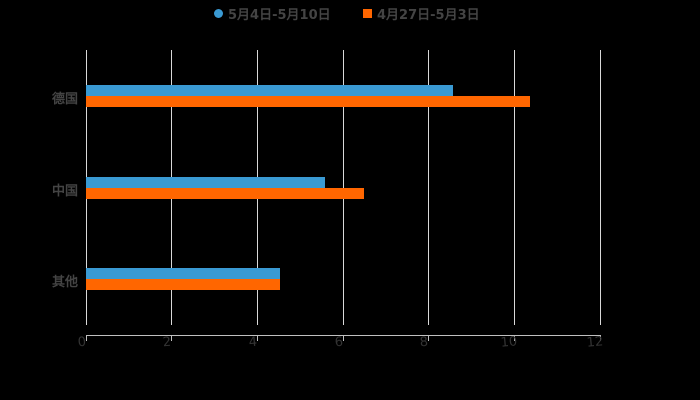 The width and height of the screenshot is (700, 400). Describe the element at coordinates (595, 342) in the screenshot. I see `x-tick-label: 12` at that location.